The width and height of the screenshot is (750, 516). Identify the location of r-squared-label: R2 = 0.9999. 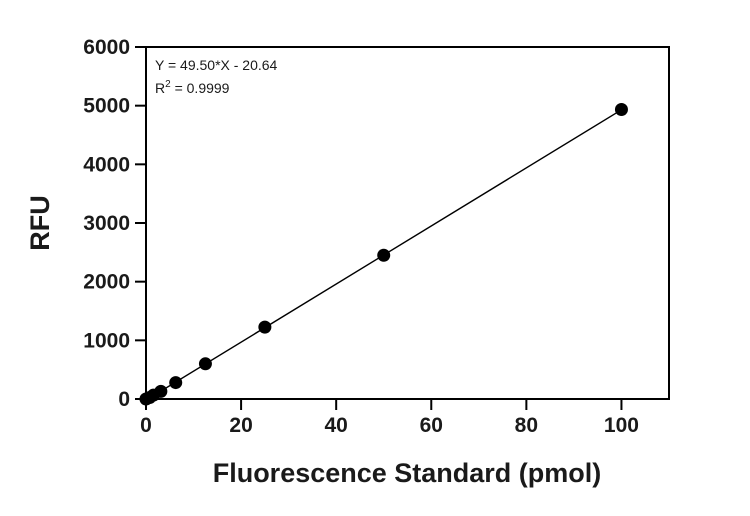
(192, 87).